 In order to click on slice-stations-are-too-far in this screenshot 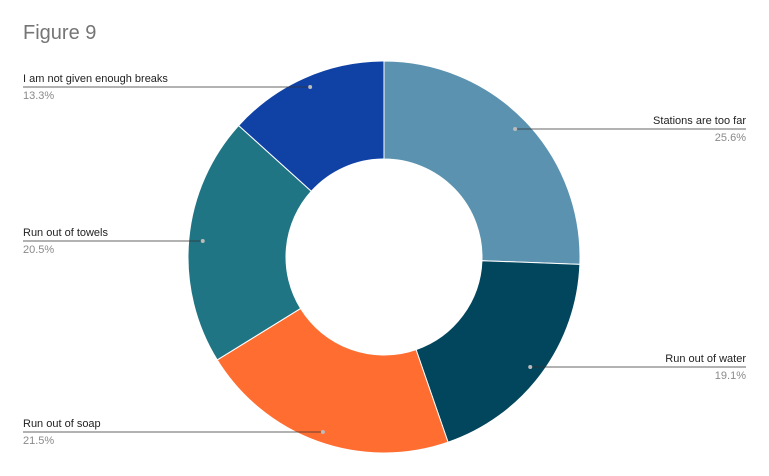, I will do `click(482, 162)`.